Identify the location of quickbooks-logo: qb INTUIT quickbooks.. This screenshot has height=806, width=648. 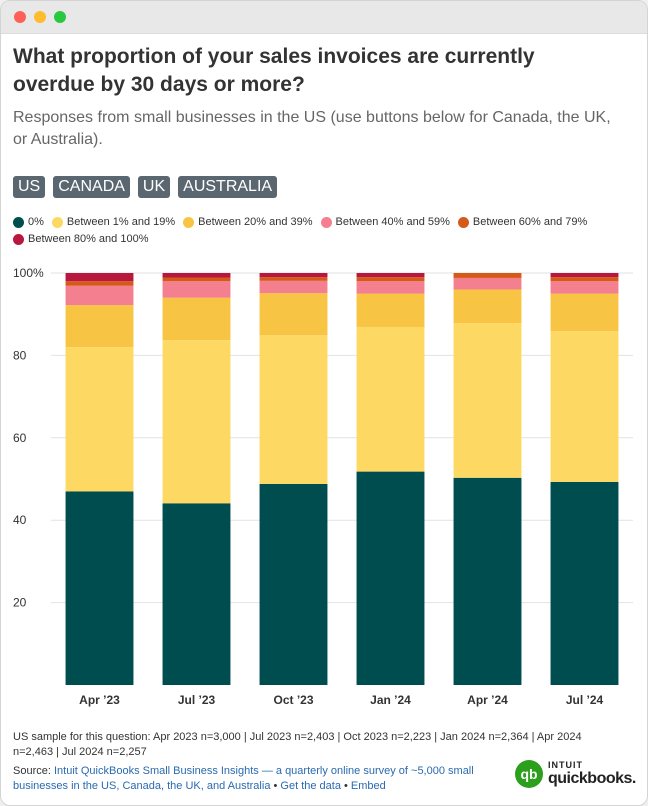
(575, 774).